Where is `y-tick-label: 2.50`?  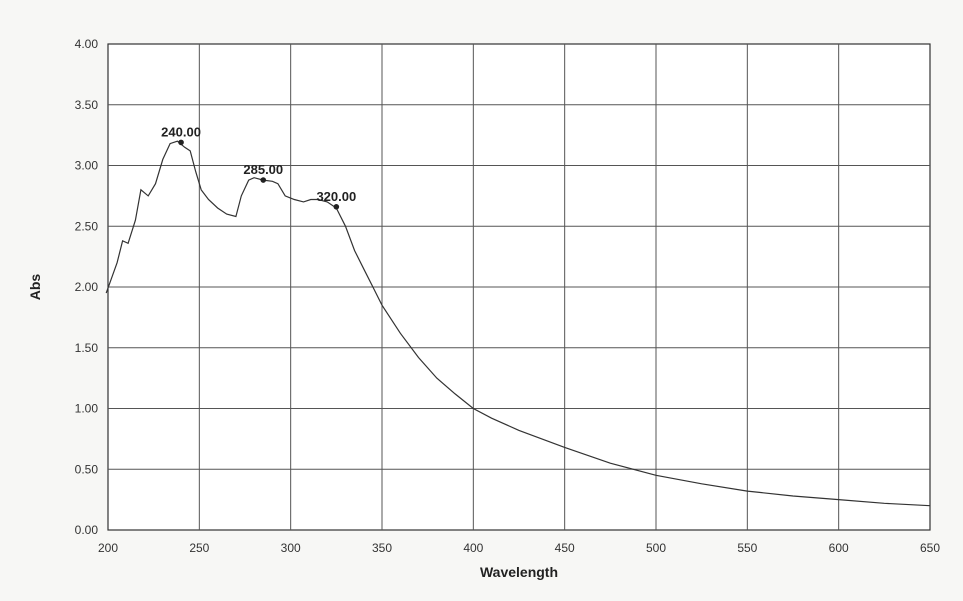
y-tick-label: 2.50 is located at coordinates (87, 226).